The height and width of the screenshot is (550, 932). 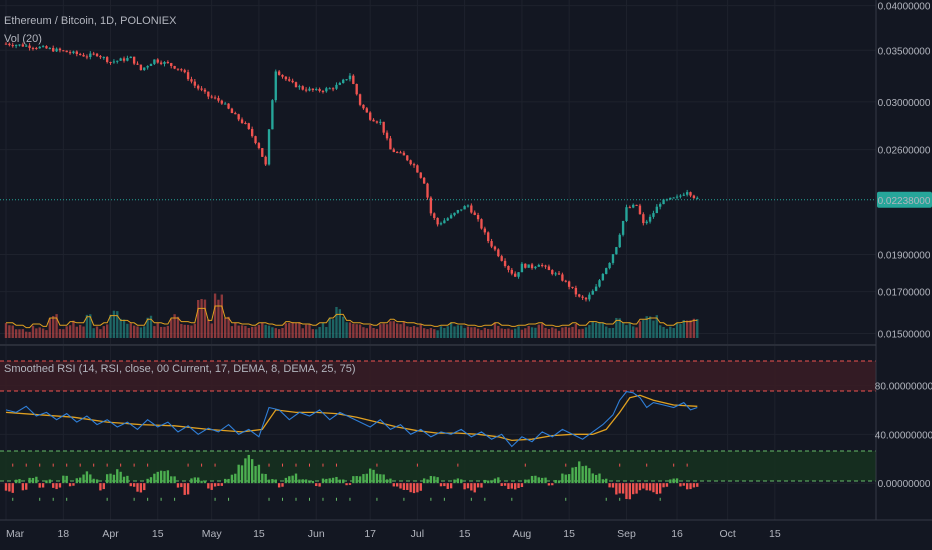 I want to click on chart-title: Ethereum / Bitcoin, 1D, POLONIEX, so click(x=90, y=21).